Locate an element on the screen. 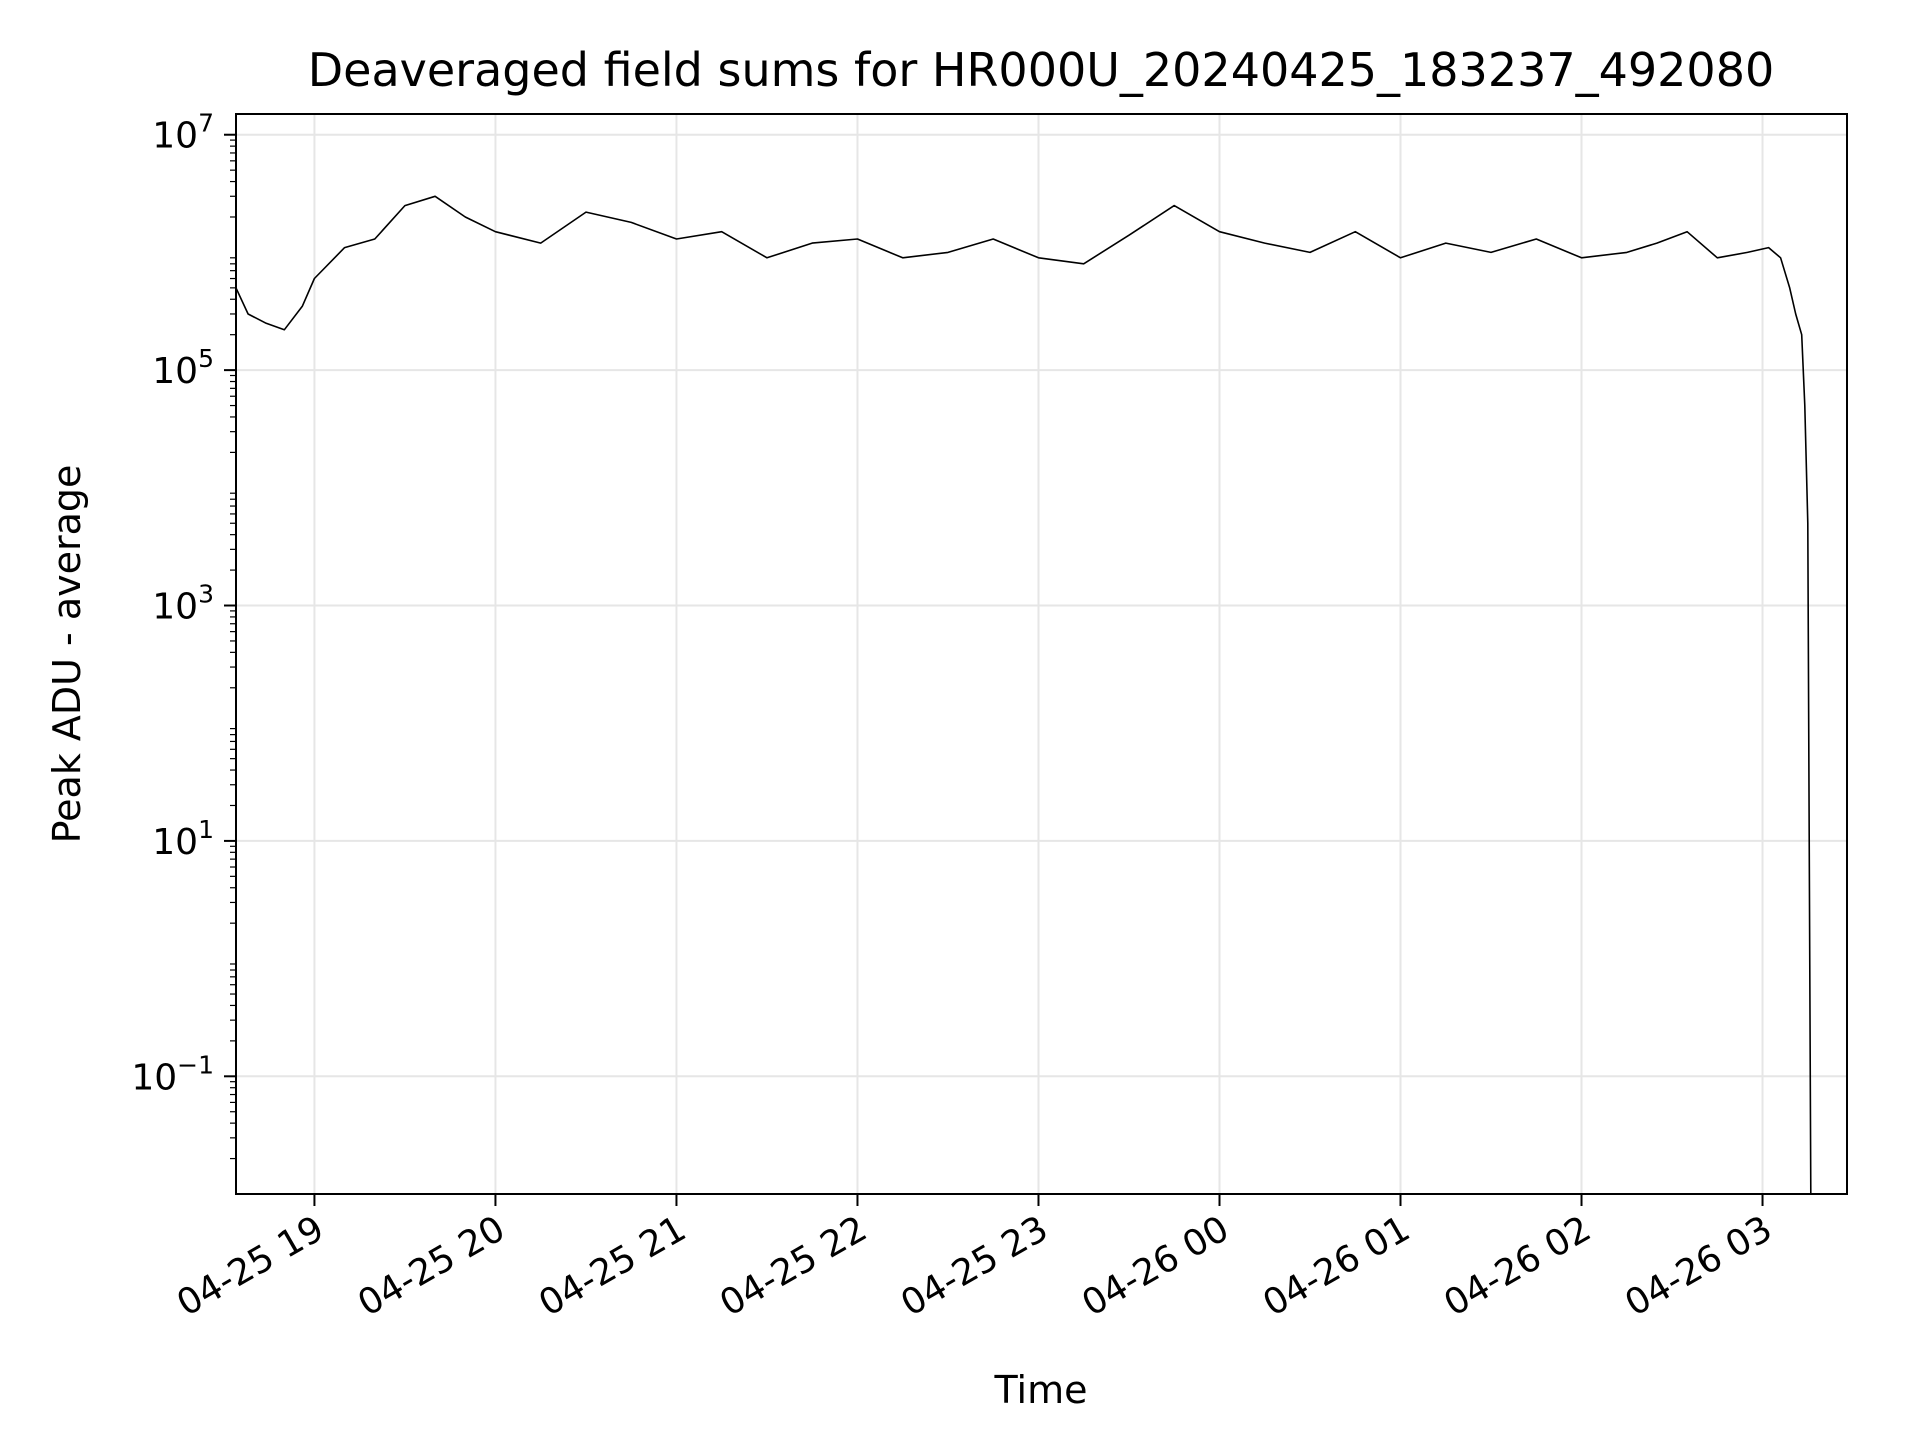 The image size is (1920, 1440). y-tick-label: 10⁻¹ is located at coordinates (172, 1074).